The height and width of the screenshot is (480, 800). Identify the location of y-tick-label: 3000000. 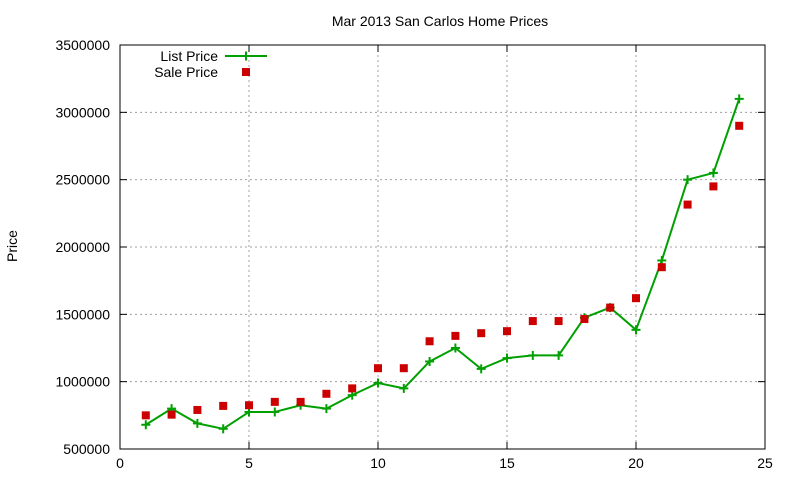
(82, 112).